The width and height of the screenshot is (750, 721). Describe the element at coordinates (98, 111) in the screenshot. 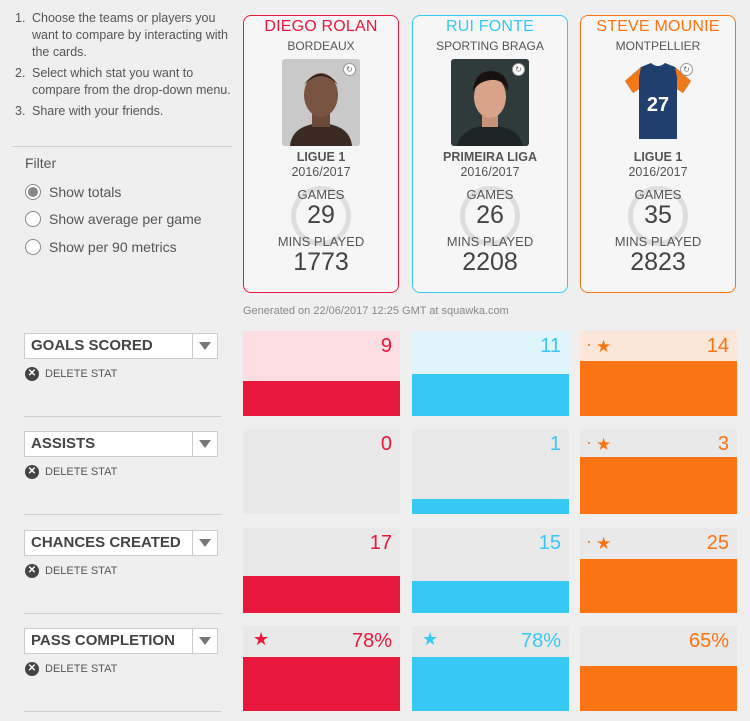

I see `instruction-text: Share with your friends.` at that location.